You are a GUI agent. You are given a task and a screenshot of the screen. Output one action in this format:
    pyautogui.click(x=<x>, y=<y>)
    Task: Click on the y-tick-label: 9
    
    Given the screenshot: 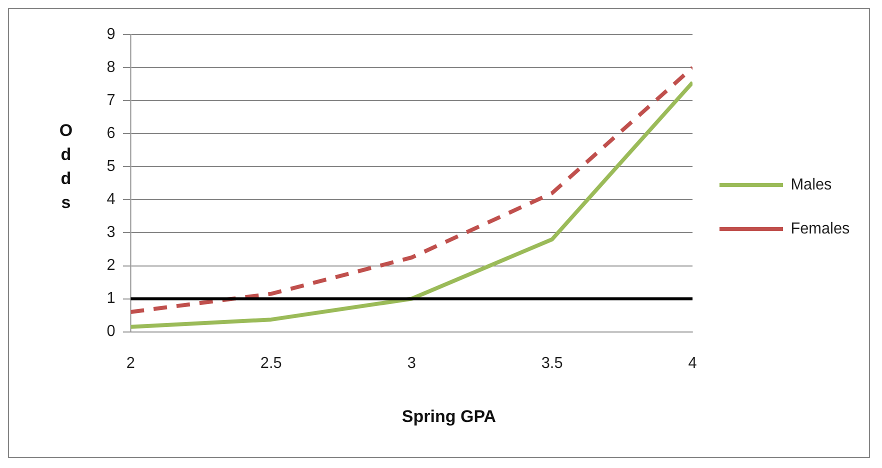 What is the action you would take?
    pyautogui.click(x=111, y=35)
    